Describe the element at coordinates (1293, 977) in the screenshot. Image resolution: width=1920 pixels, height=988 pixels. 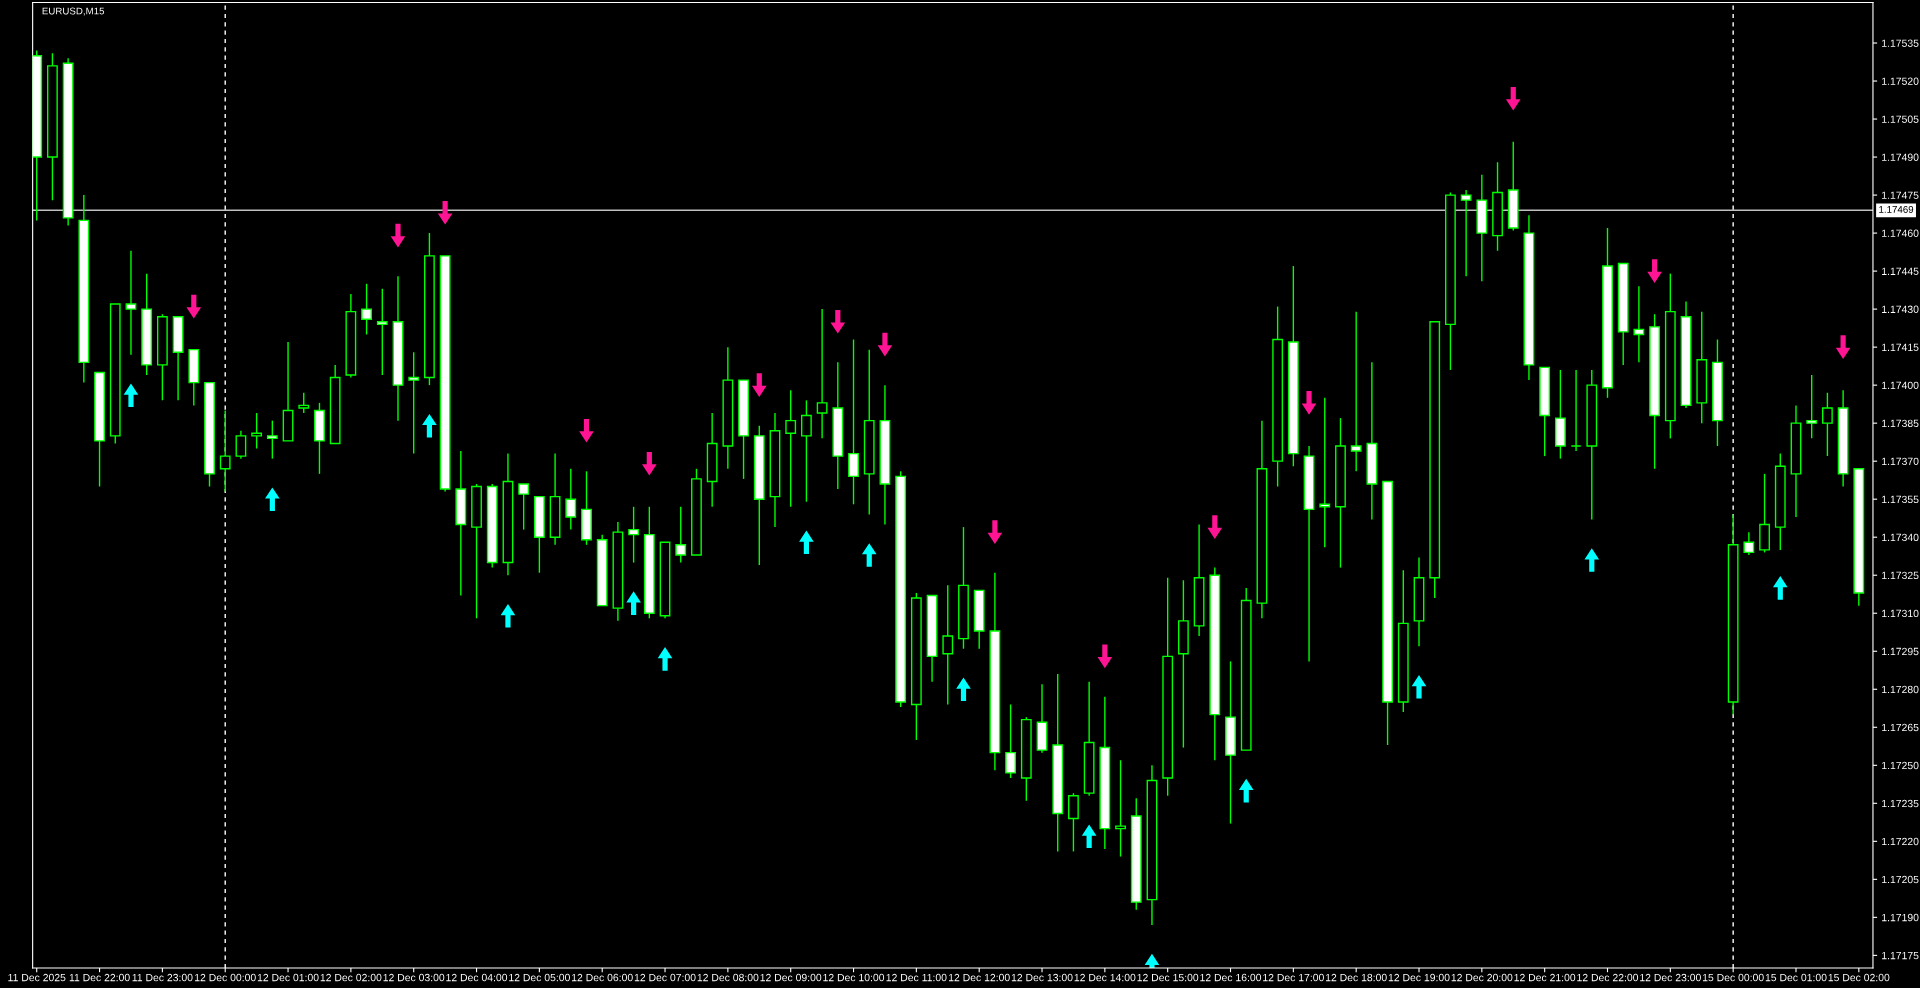
I see `x-tick-label: 12 Dec 17:00` at that location.